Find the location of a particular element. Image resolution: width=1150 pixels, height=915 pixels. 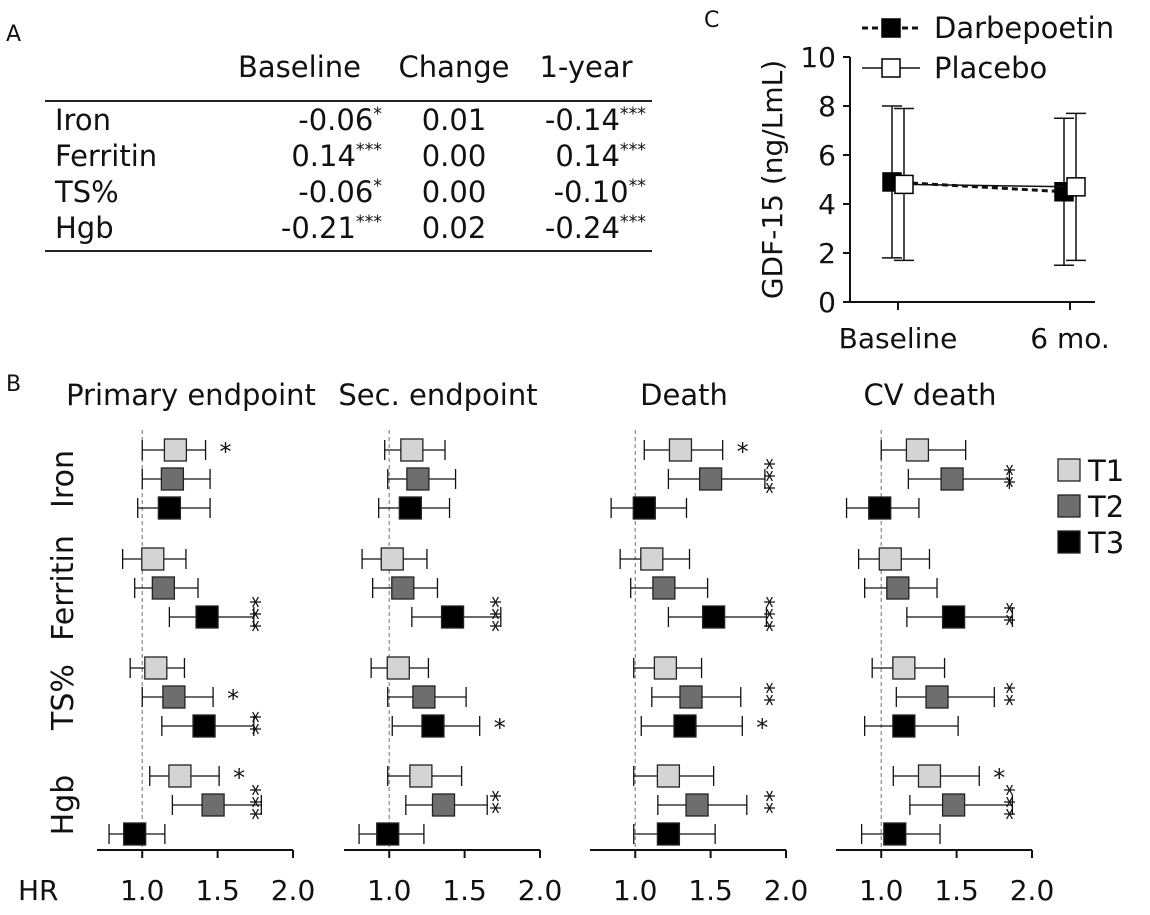

panel-label-b: B is located at coordinates (14, 384).